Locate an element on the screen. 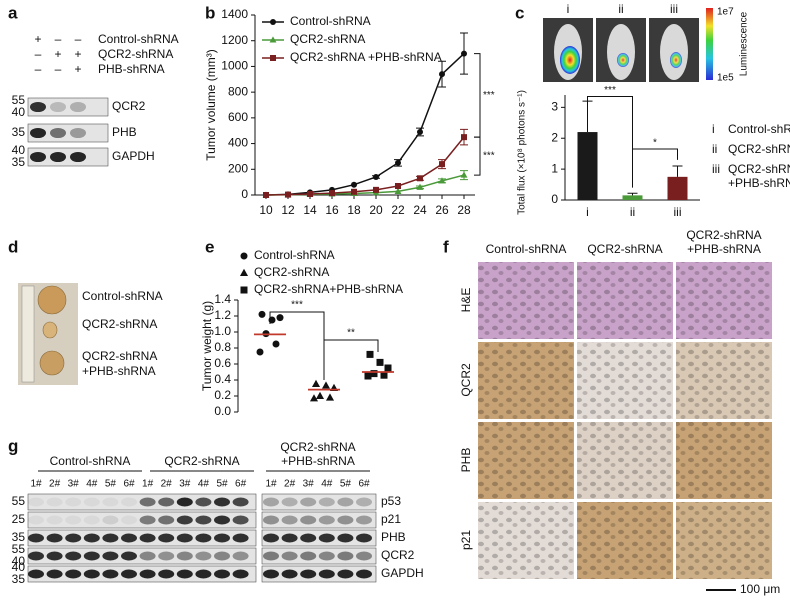 This screenshot has height=600, width=790. legend-label: QCR2-shRNA is located at coordinates (291, 272).